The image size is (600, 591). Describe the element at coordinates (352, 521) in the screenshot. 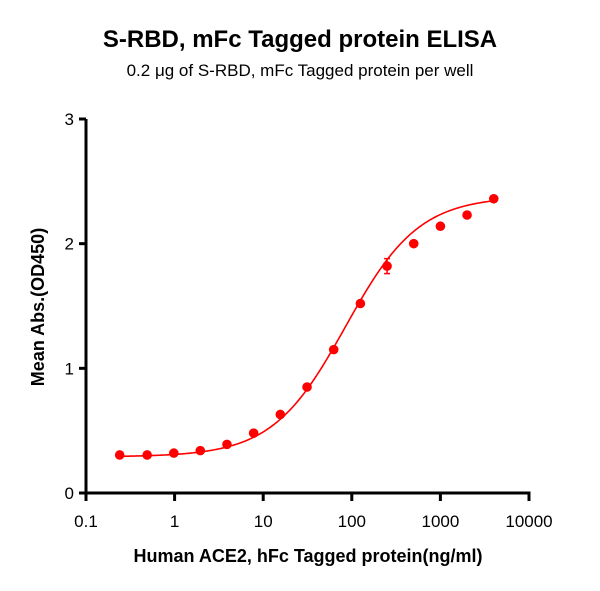

I see `x-tick-label: 100` at that location.